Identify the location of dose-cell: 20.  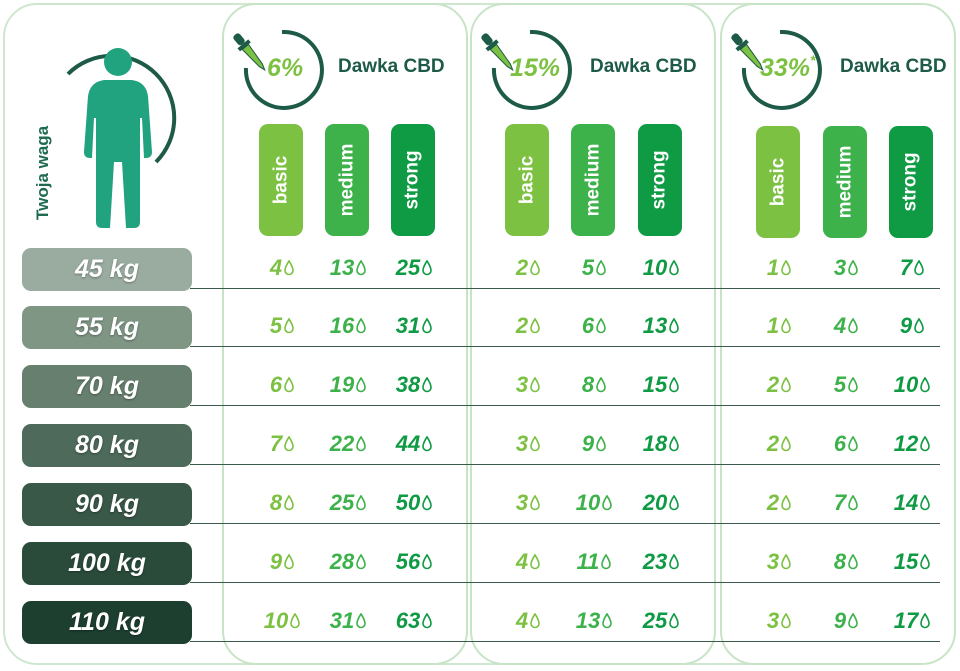
(661, 503).